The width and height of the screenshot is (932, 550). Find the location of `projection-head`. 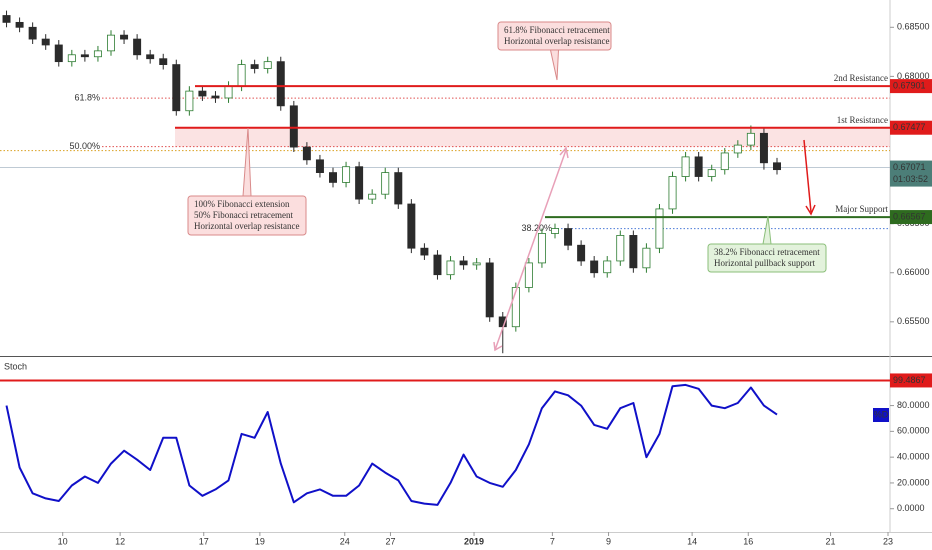

projection-head is located at coordinates (564, 152).